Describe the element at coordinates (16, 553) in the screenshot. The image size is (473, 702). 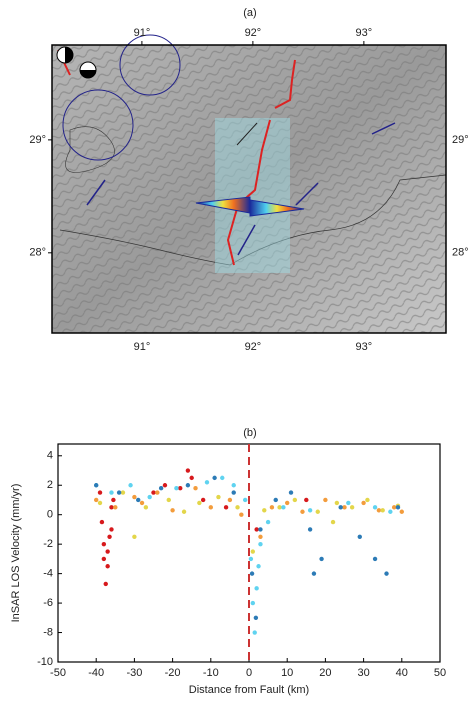
I see `y-axis-label: InSAR LOS Velocity (mm/yr)` at that location.